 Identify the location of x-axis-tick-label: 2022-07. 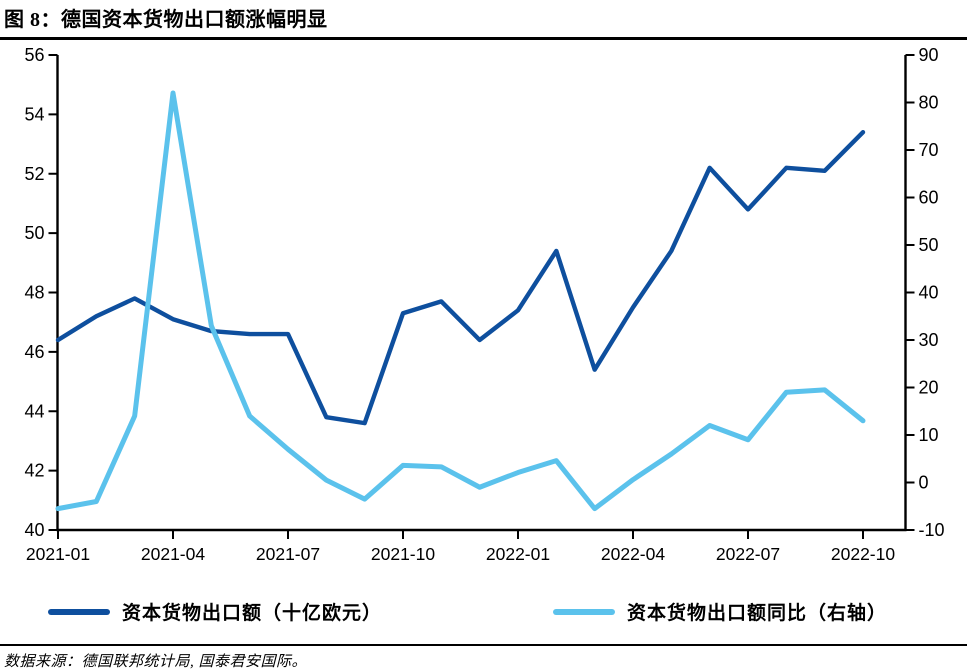
(748, 554).